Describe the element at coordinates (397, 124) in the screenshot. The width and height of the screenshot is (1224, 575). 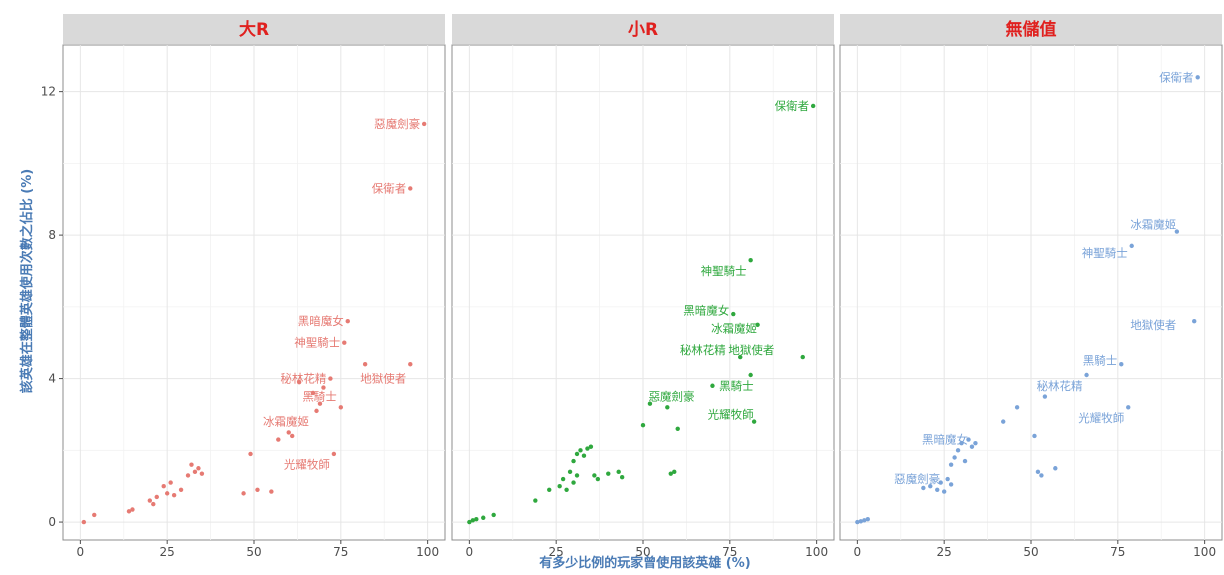
I see `point-label: 惡魔劍豪` at that location.